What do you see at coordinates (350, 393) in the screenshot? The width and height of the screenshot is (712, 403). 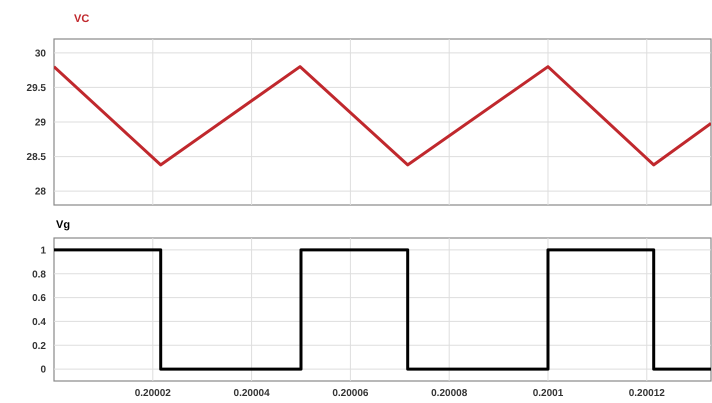 I see `x-tick-label: 0.20006` at bounding box center [350, 393].